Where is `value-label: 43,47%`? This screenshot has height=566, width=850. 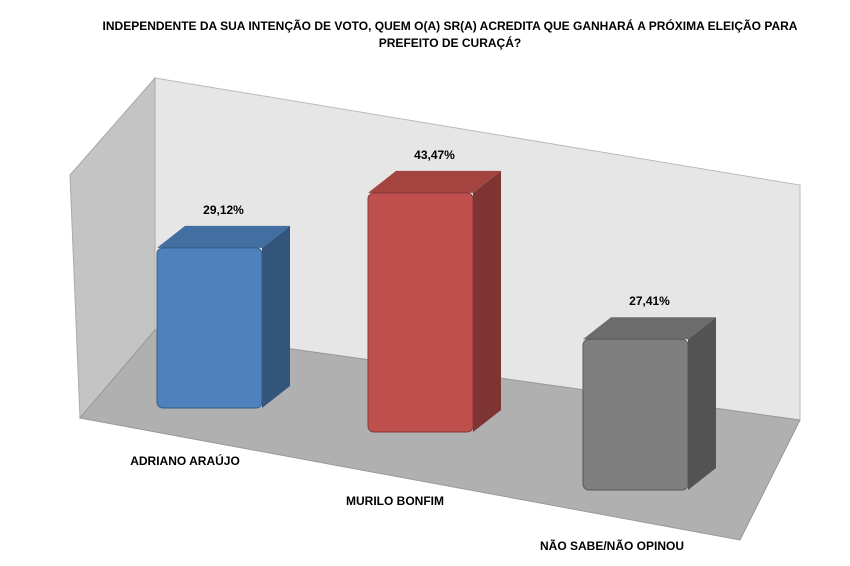 value-label: 43,47% is located at coordinates (434, 155).